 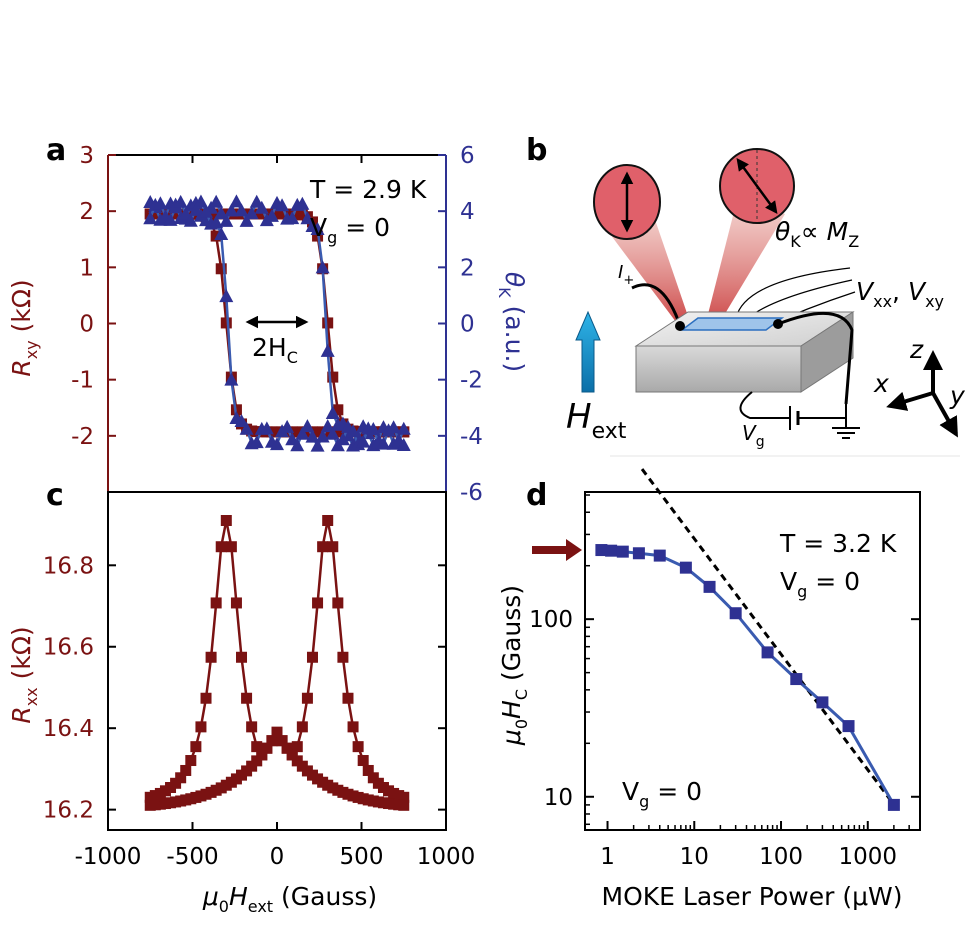 I want to click on panel-c-ylabel-unit: (kΩ), so click(x=21, y=656).